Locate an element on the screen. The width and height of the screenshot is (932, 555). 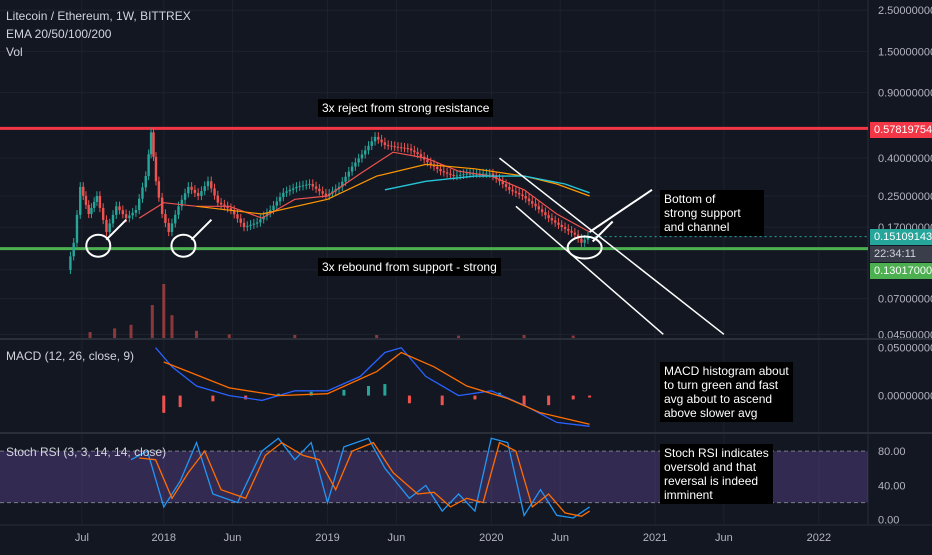
time-axis-label: 2019 is located at coordinates (327, 538).